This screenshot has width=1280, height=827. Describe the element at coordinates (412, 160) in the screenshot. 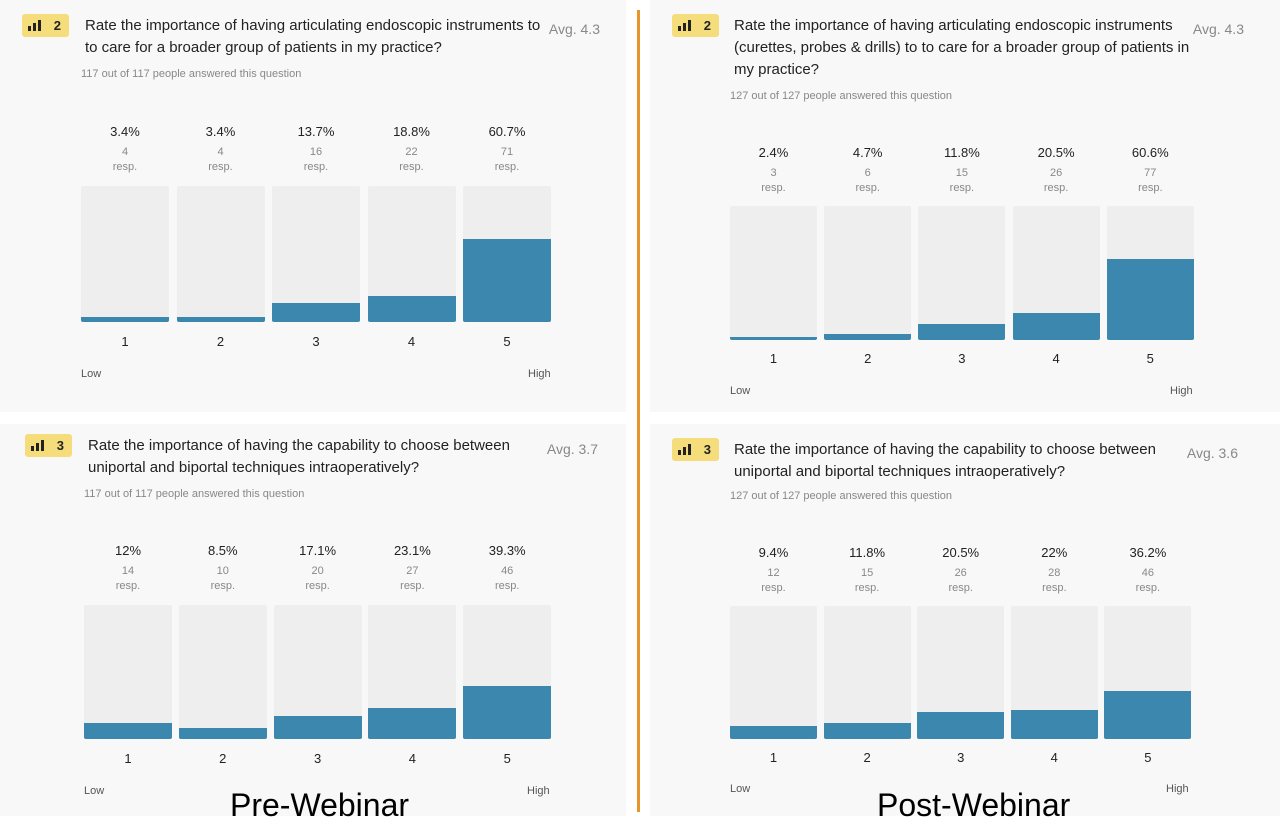

I see `response-count: 22 resp.` at that location.